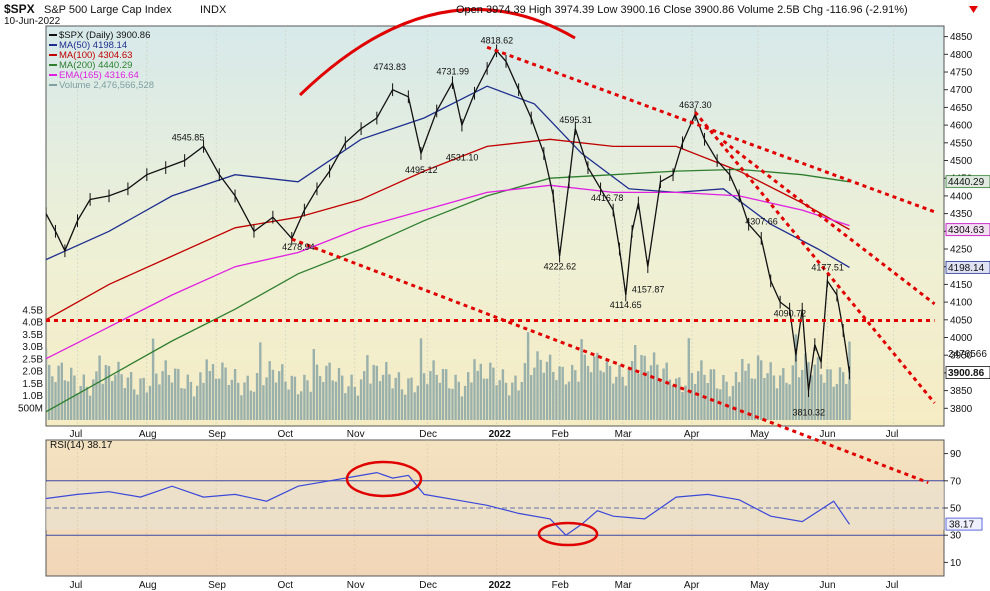 The image size is (990, 591). What do you see at coordinates (500, 434) in the screenshot?
I see `x-tick-label-upper: 2022` at bounding box center [500, 434].